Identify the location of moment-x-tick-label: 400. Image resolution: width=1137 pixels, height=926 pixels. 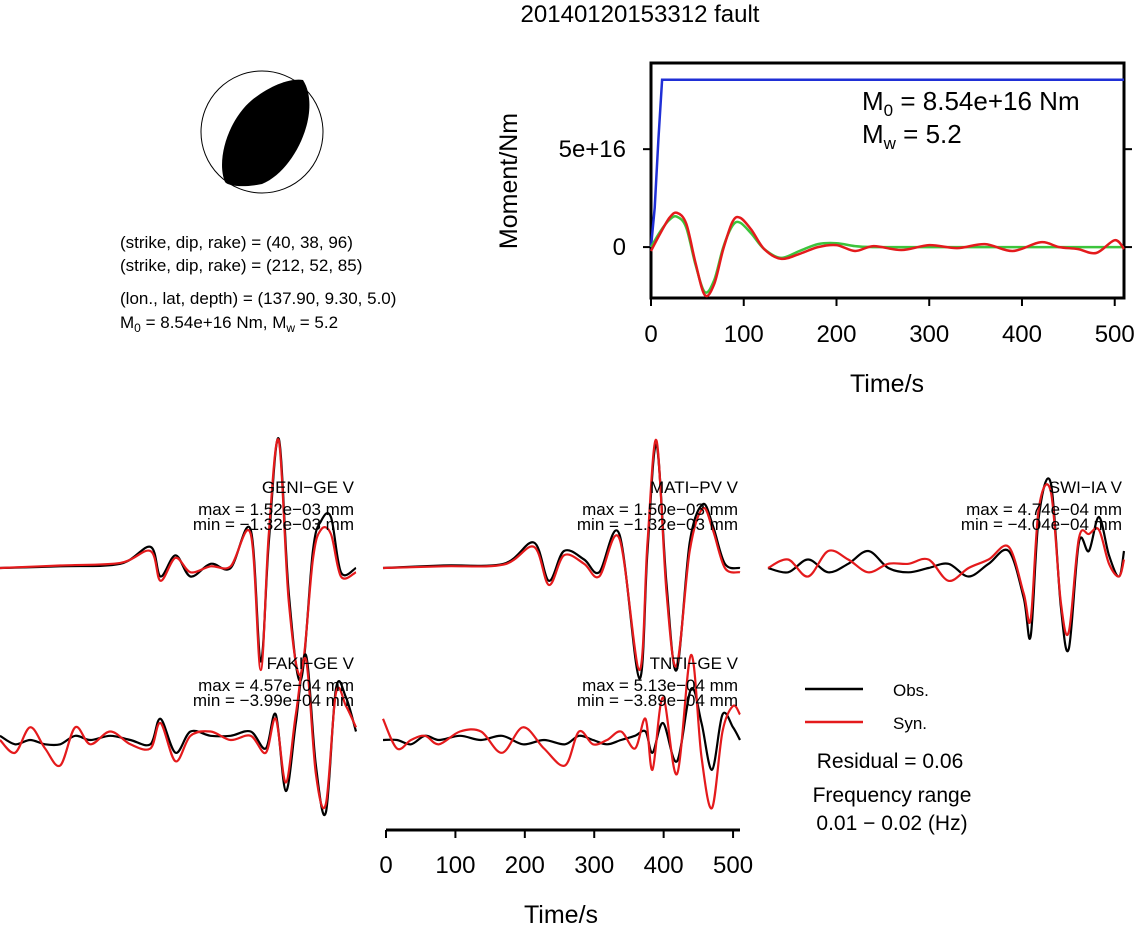
(1022, 334).